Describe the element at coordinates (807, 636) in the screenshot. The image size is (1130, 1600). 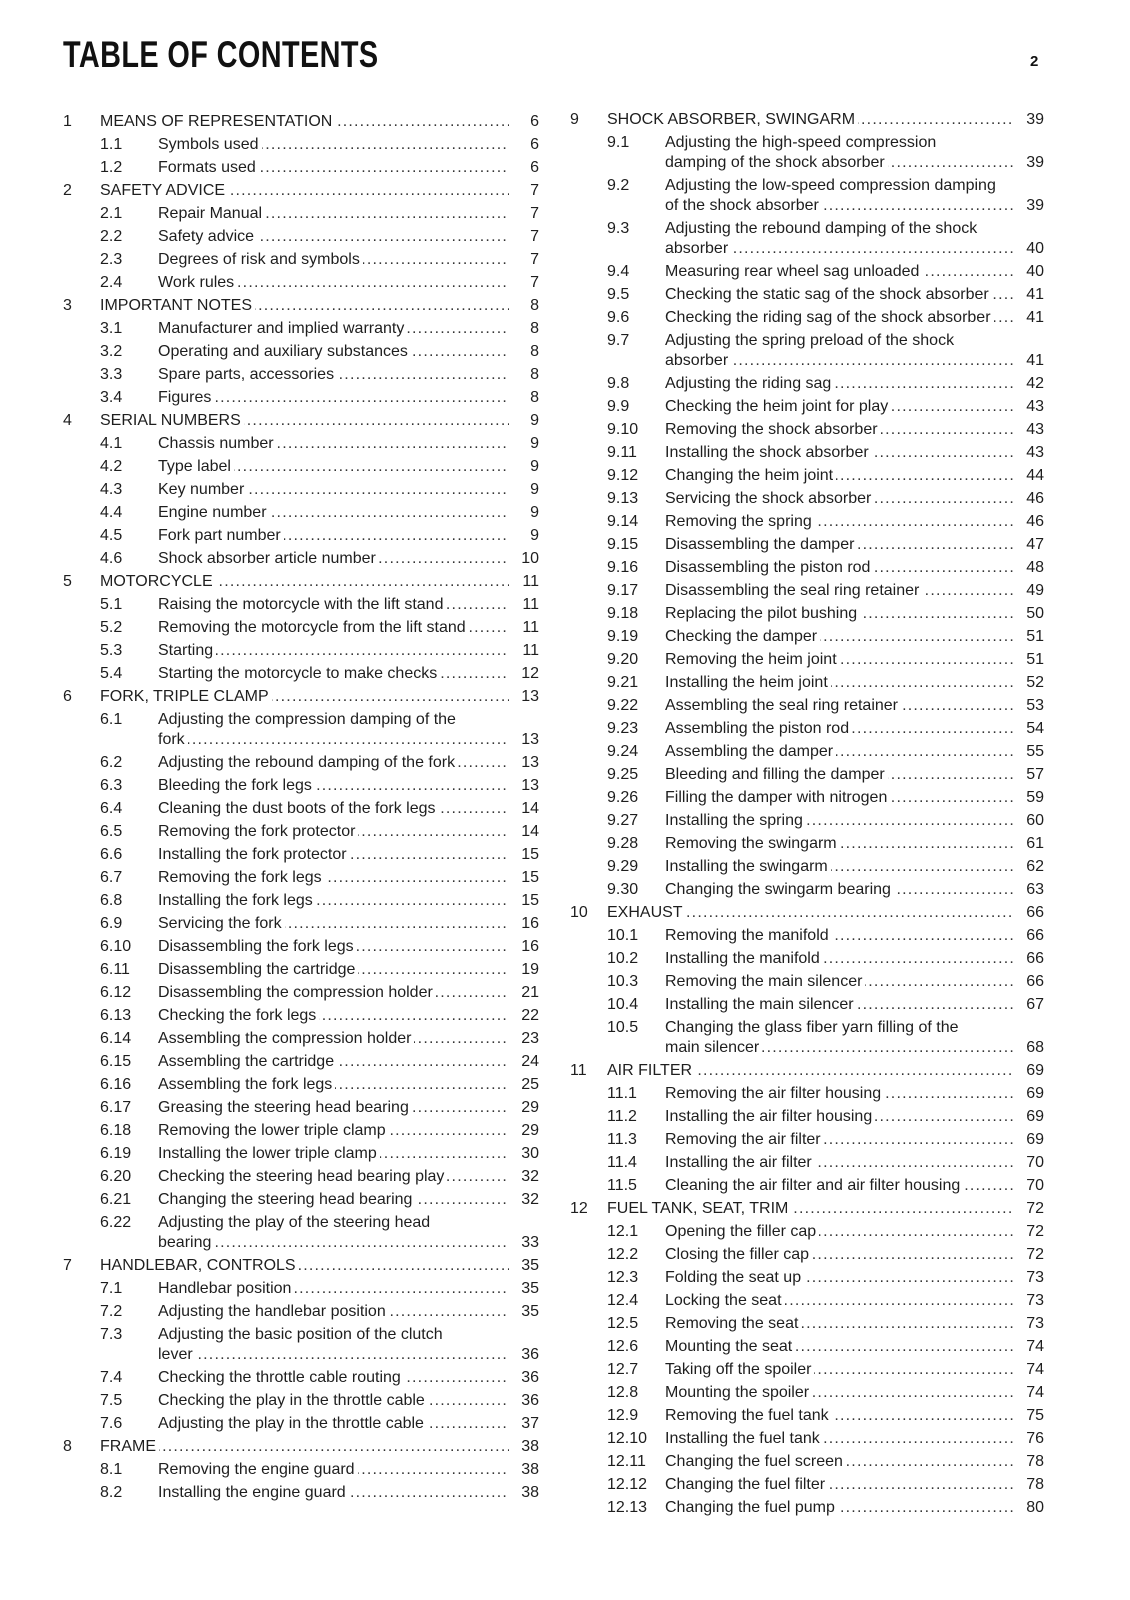
I see `toc-section-entry: 9.19 Checking the damper 51` at that location.